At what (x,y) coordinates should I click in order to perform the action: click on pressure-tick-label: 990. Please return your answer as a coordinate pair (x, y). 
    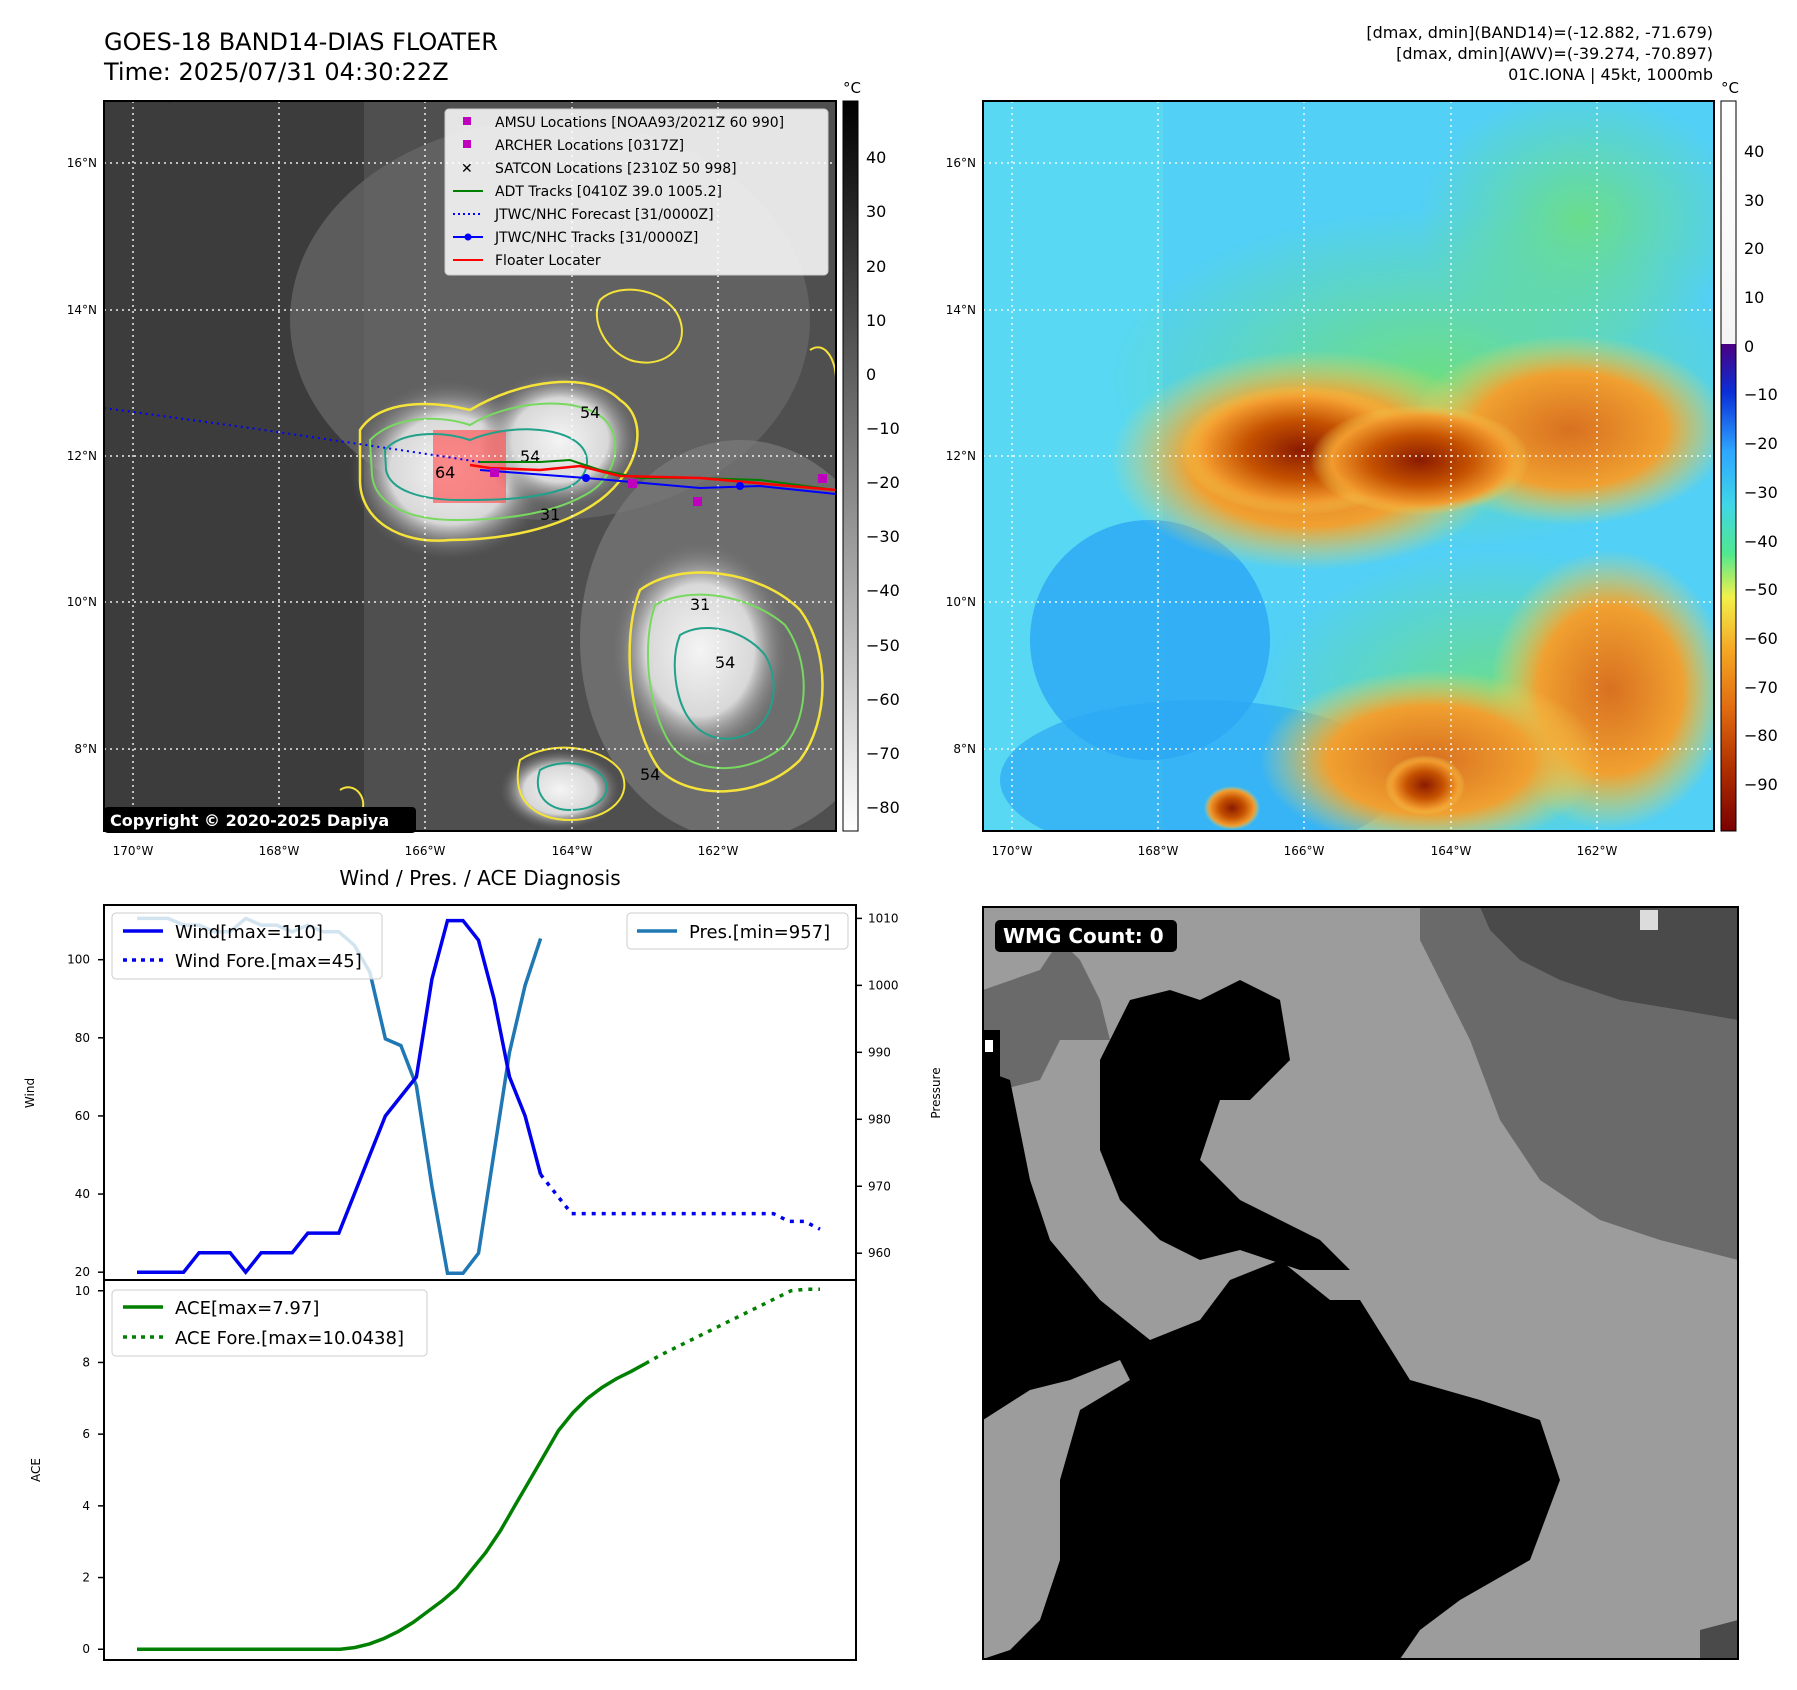
    Looking at the image, I should click on (879, 1052).